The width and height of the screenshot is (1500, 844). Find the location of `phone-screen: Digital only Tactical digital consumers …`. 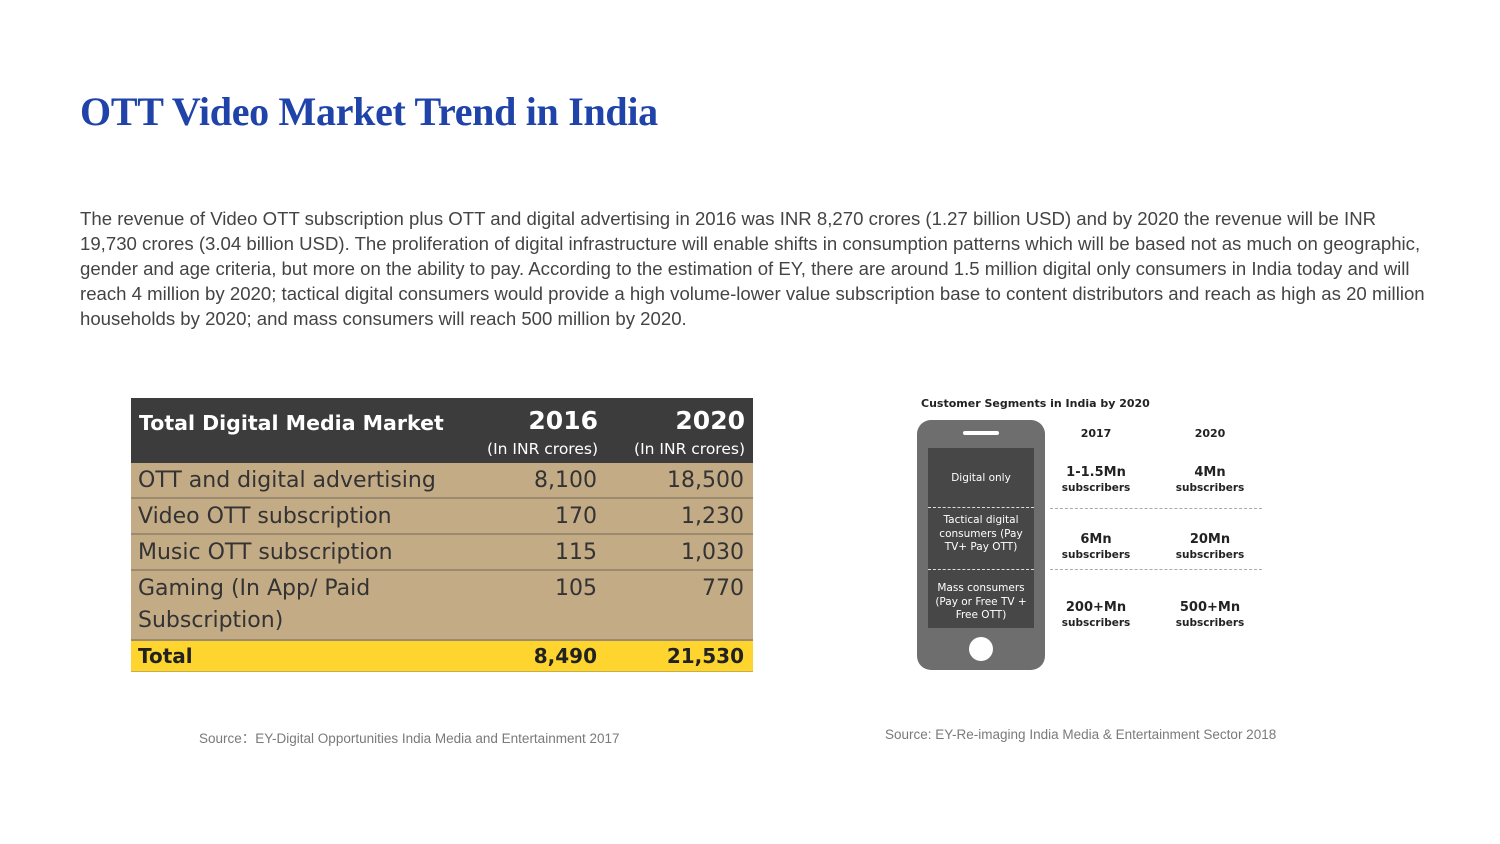

phone-screen: Digital only Tactical digital consumers … is located at coordinates (981, 538).